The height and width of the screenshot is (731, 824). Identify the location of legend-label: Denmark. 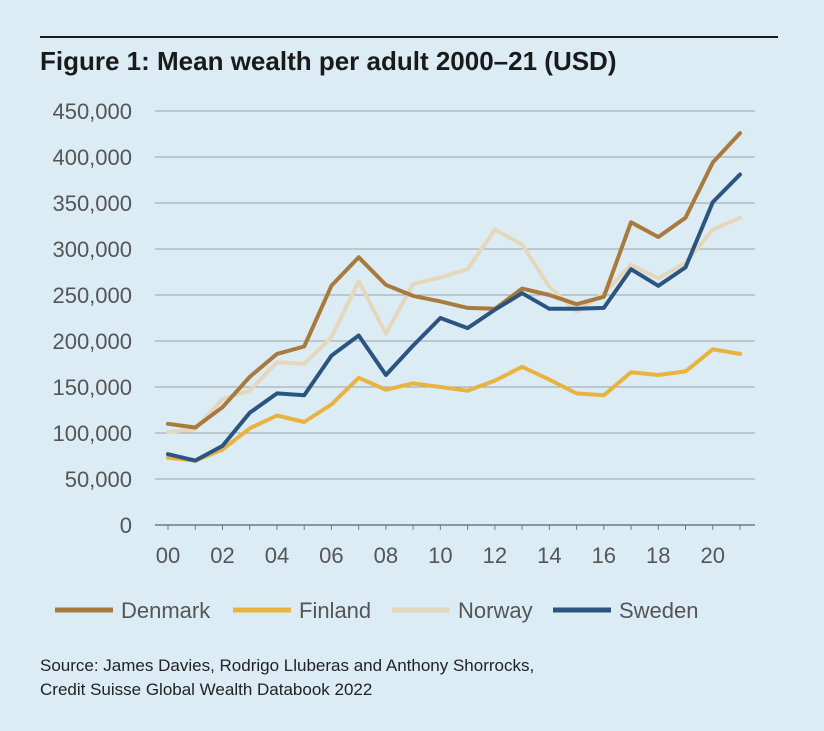
(166, 610).